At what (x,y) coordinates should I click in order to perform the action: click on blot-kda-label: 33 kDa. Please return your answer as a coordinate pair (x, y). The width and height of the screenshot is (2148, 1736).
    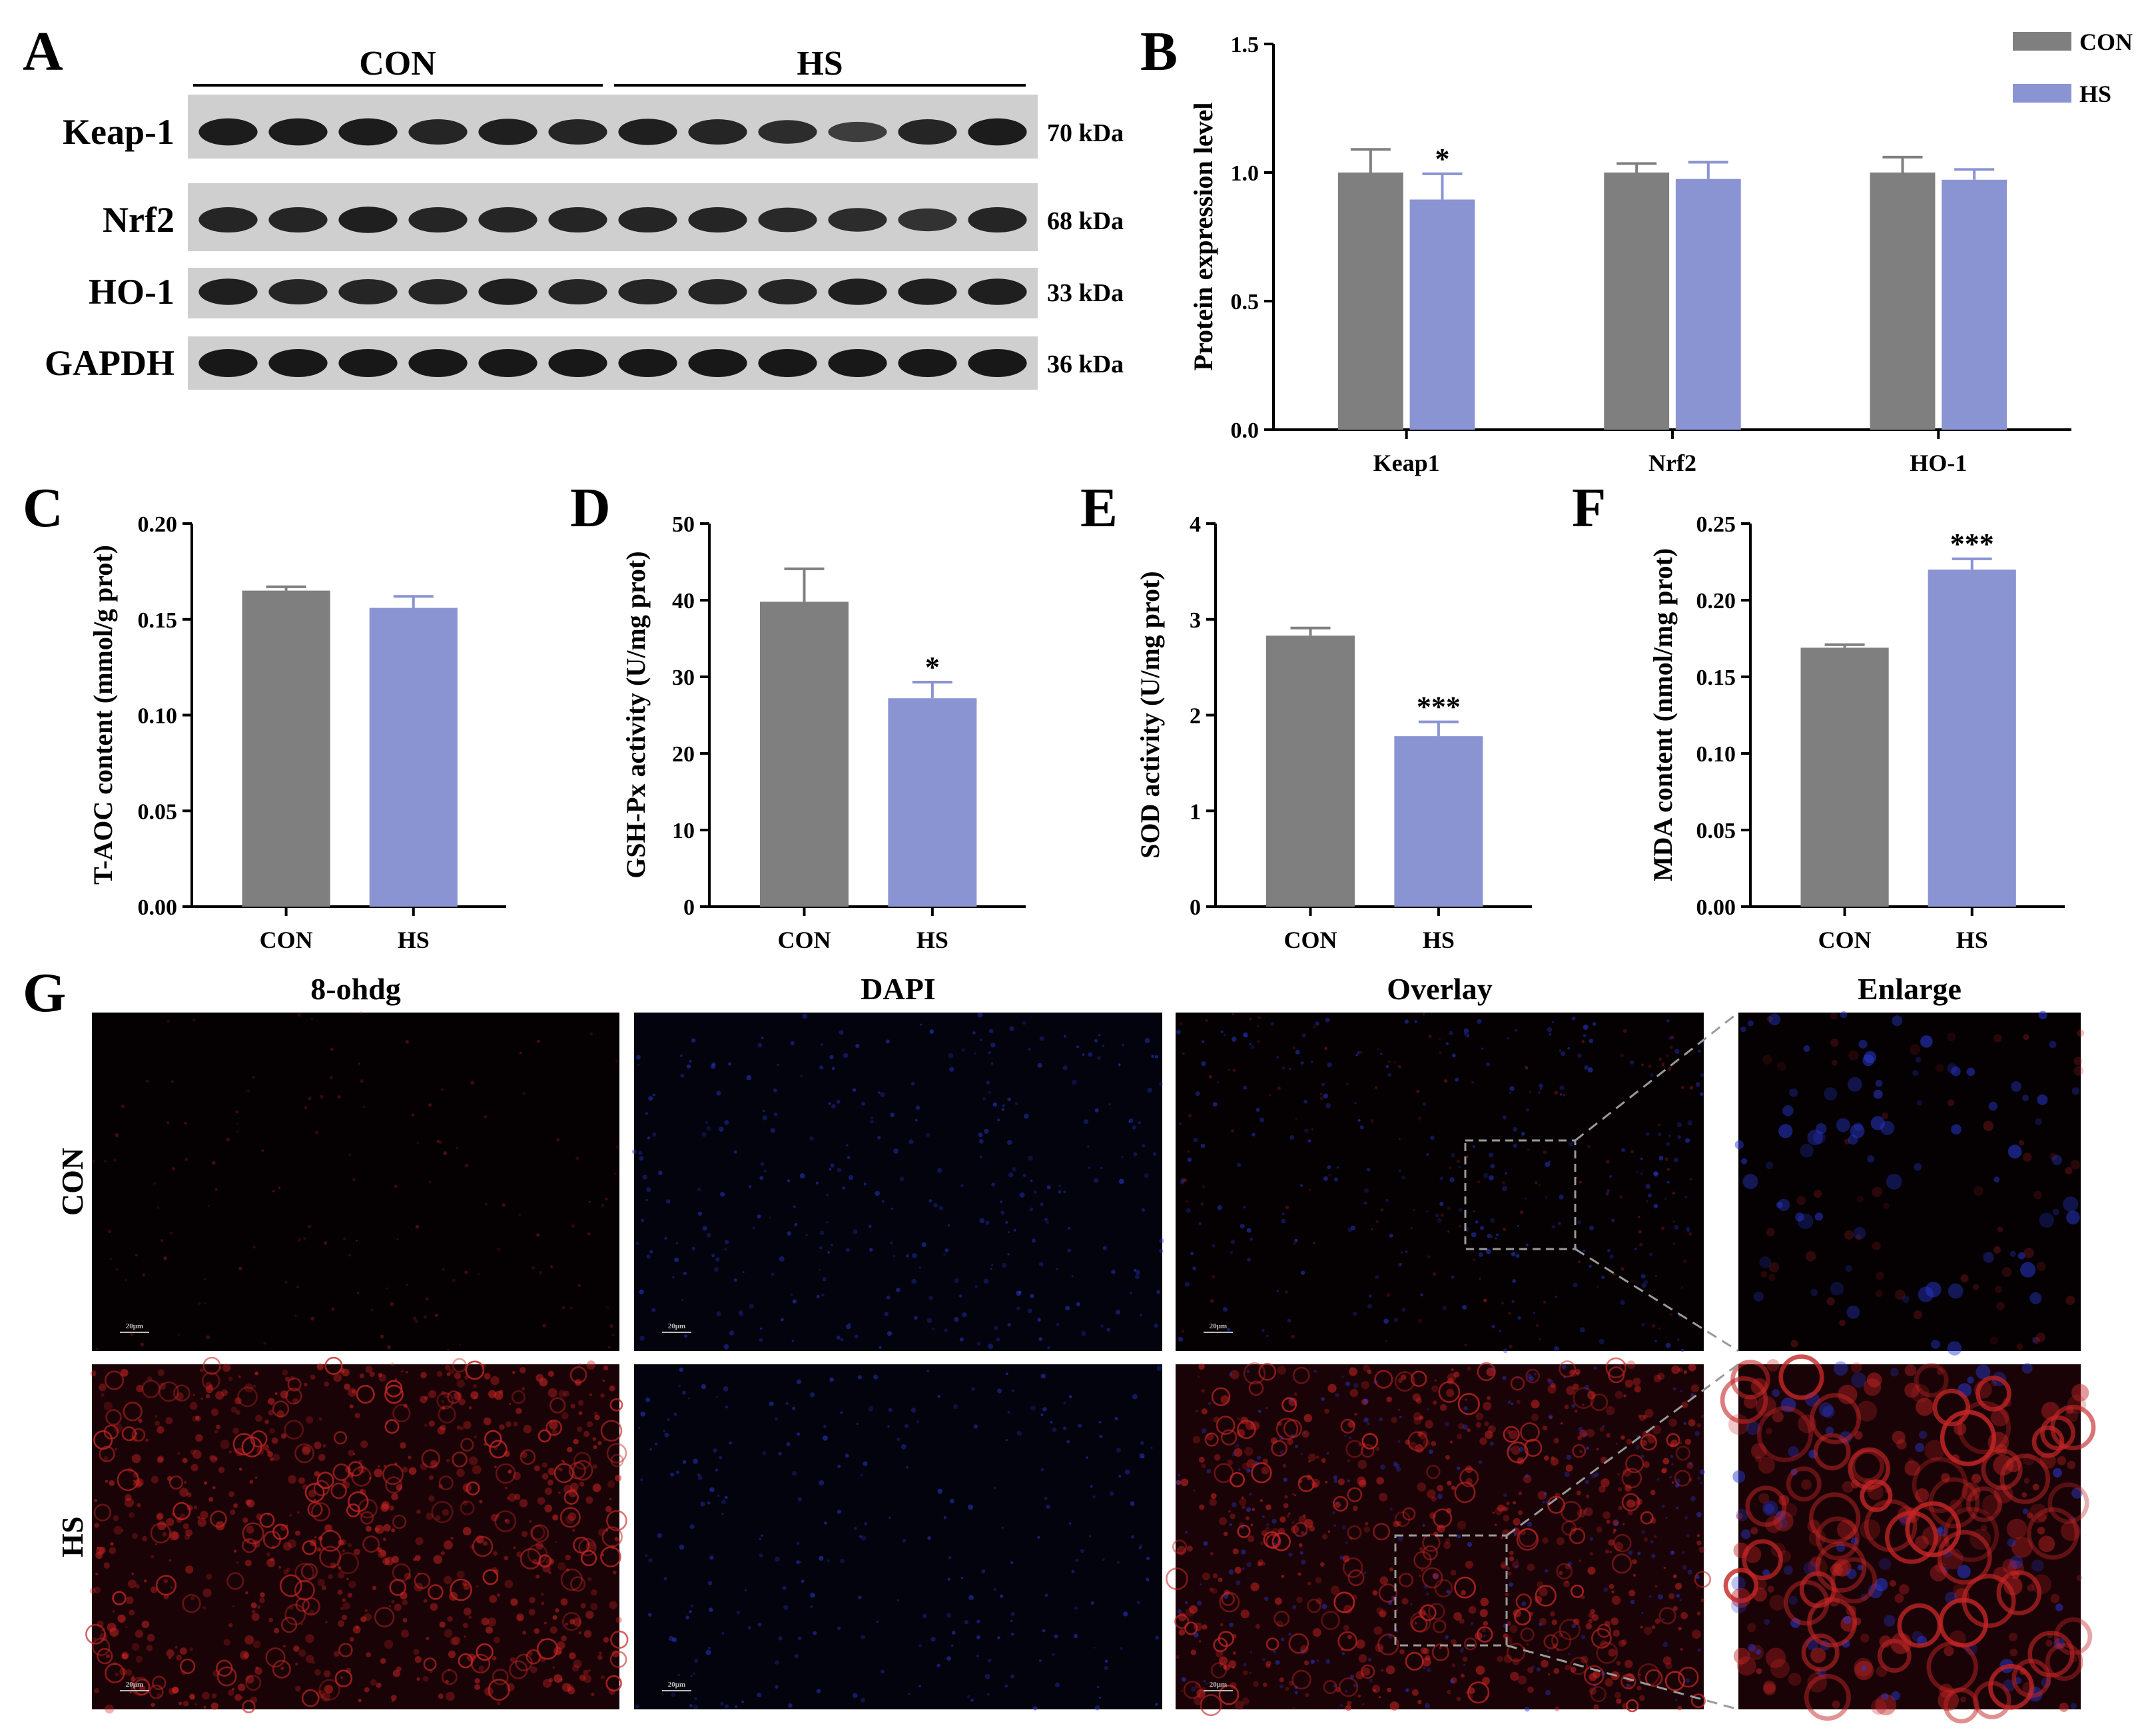
    Looking at the image, I should click on (1085, 293).